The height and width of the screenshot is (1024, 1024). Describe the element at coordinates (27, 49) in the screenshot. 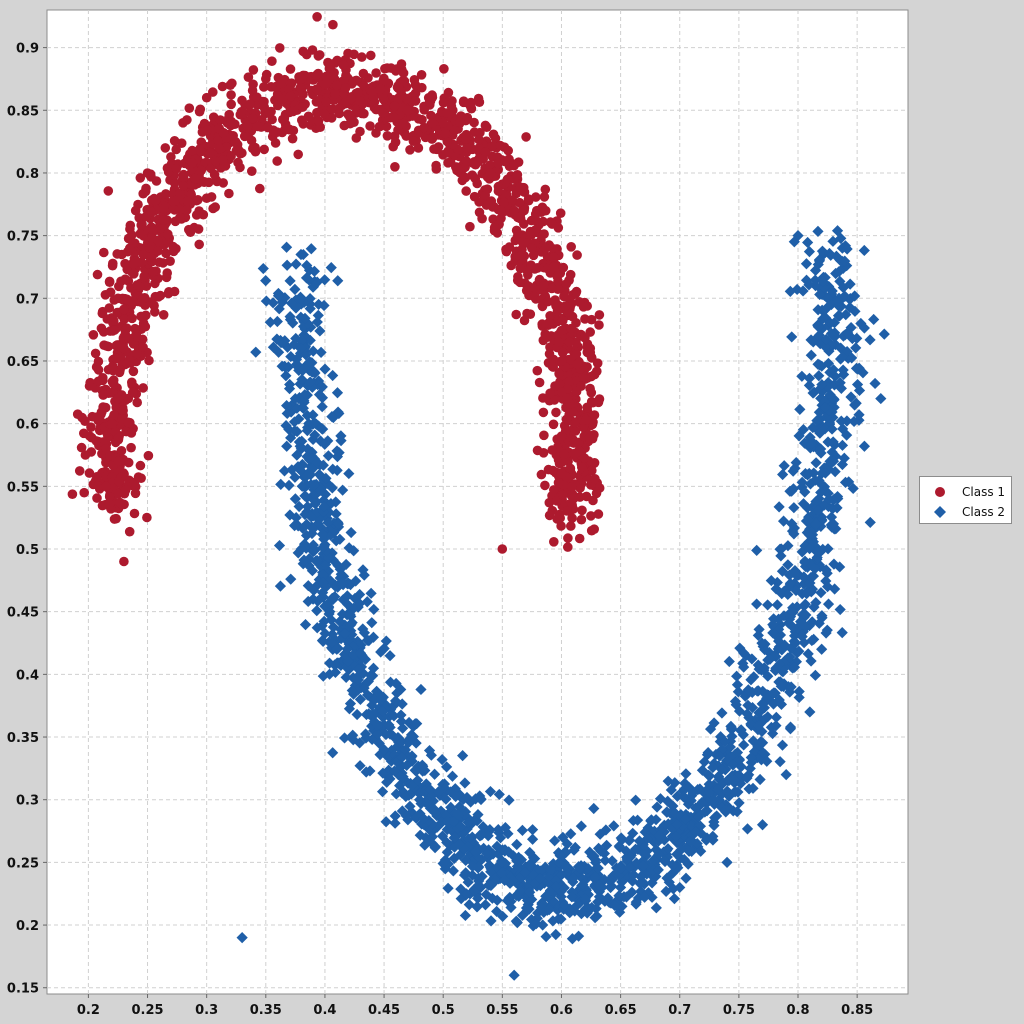

I see `y-tick-label: 0.9` at that location.